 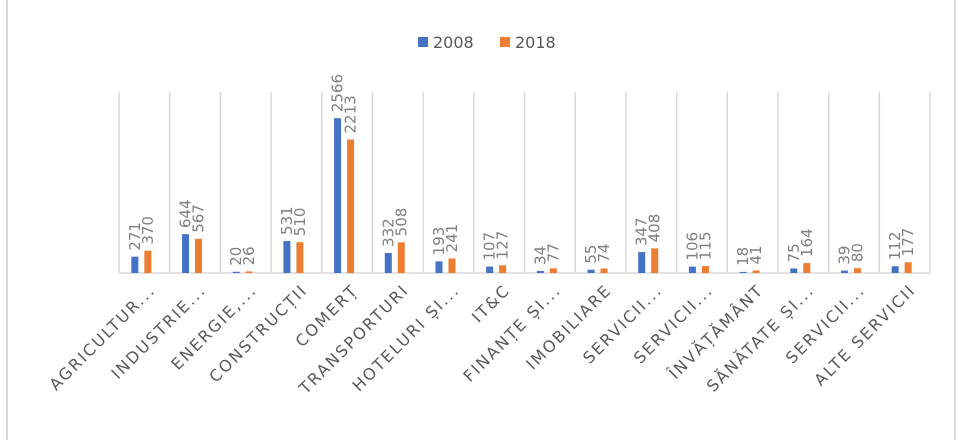 What do you see at coordinates (895, 246) in the screenshot?
I see `data-label-2008: 112` at bounding box center [895, 246].